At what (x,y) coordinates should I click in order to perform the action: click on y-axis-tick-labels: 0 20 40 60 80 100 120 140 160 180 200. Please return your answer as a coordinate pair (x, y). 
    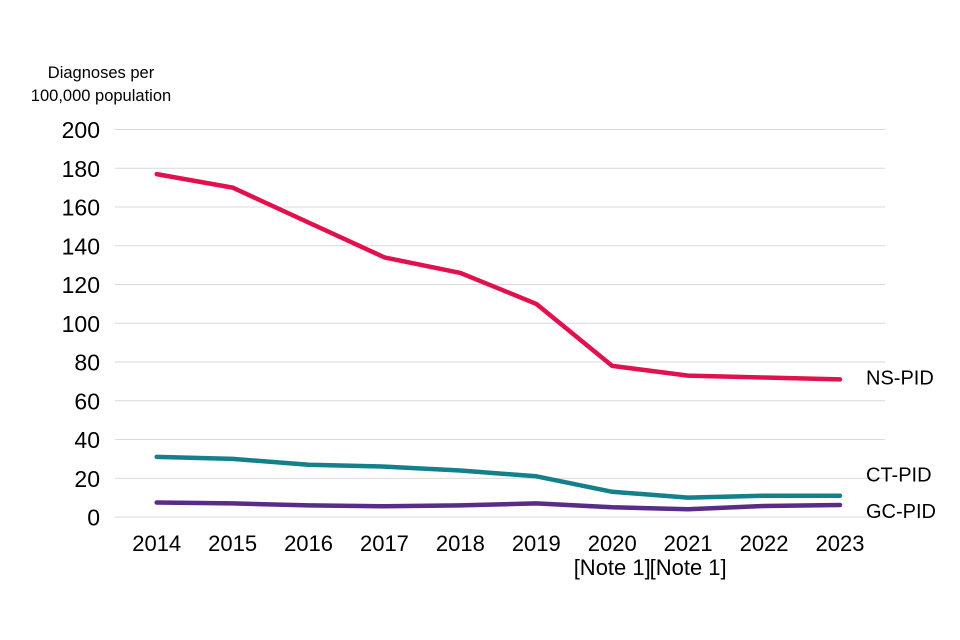
    Looking at the image, I should click on (81, 324).